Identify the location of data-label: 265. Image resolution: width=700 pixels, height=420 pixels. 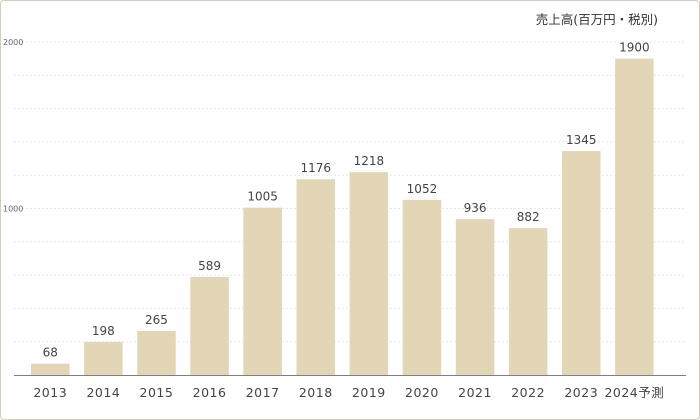
(156, 320).